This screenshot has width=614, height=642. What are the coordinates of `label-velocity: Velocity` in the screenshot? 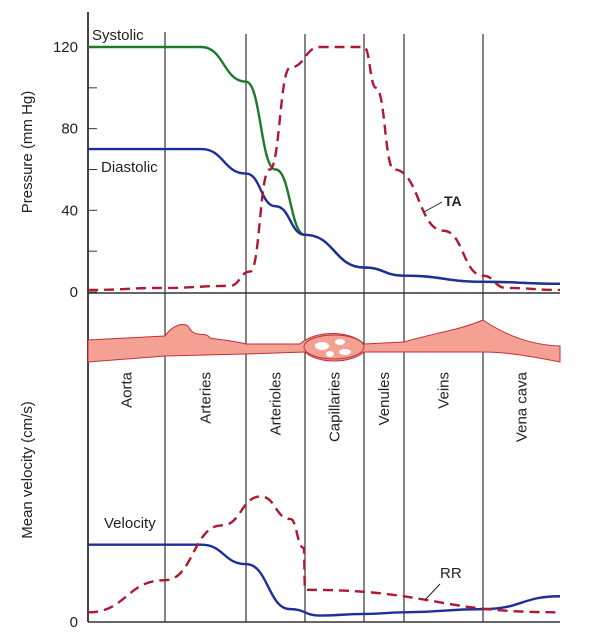 It's located at (130, 523).